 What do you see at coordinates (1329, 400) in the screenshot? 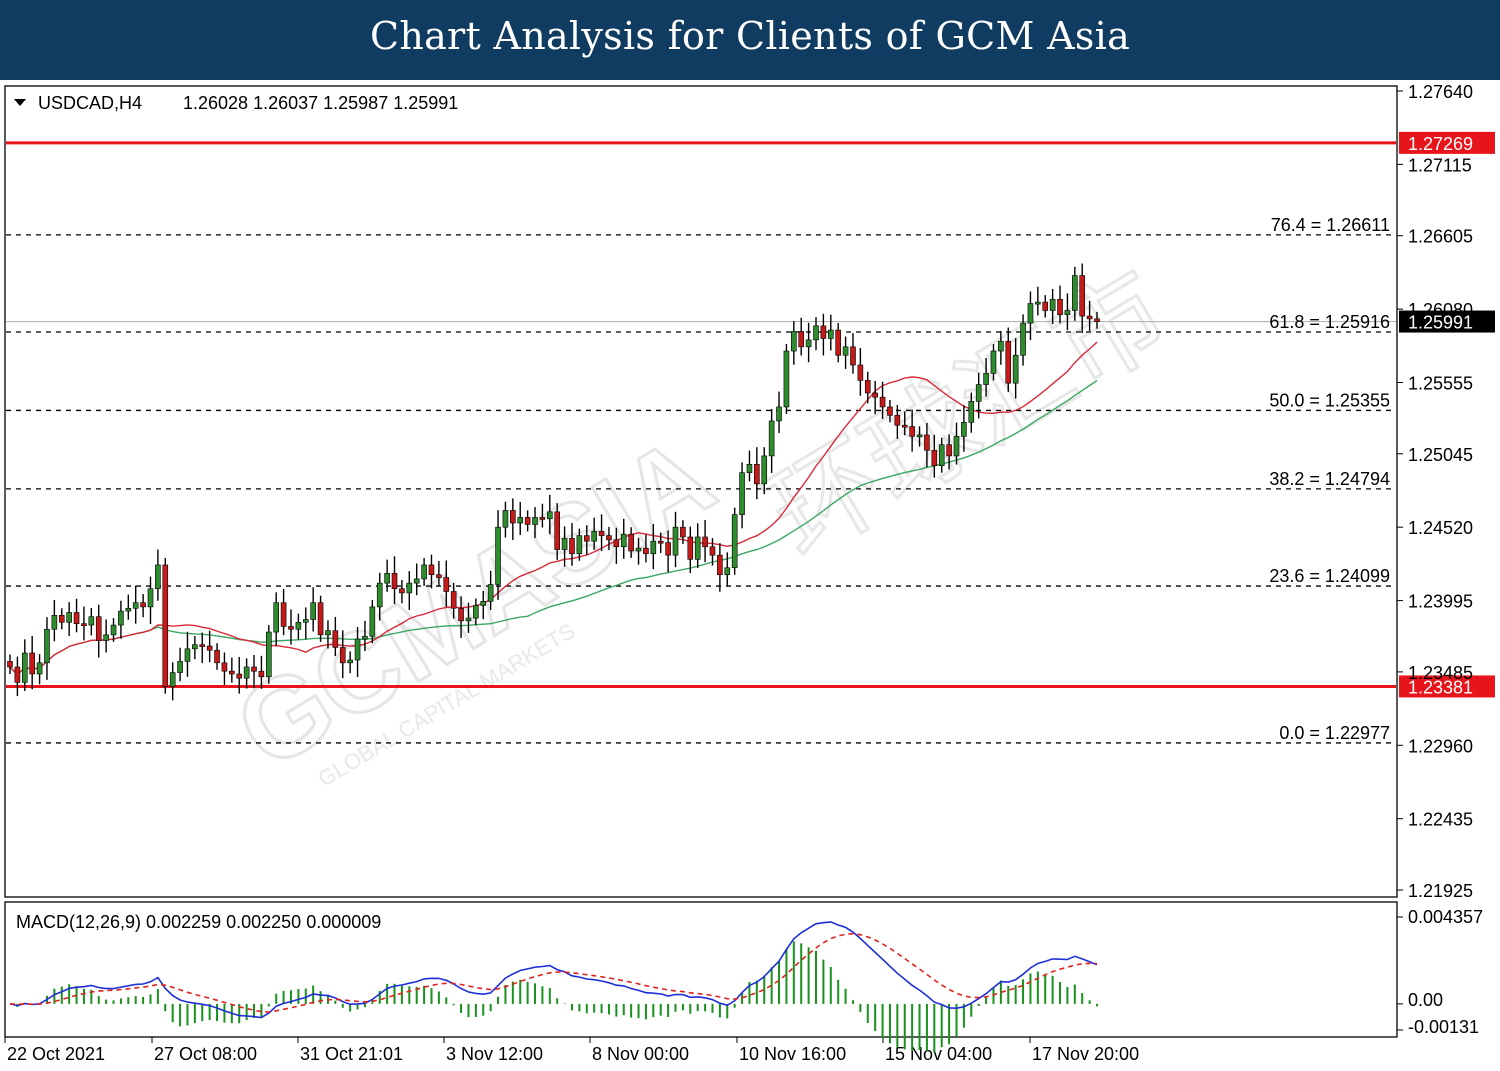
I see `fib-level-label: 50.0 = 1.25355` at bounding box center [1329, 400].